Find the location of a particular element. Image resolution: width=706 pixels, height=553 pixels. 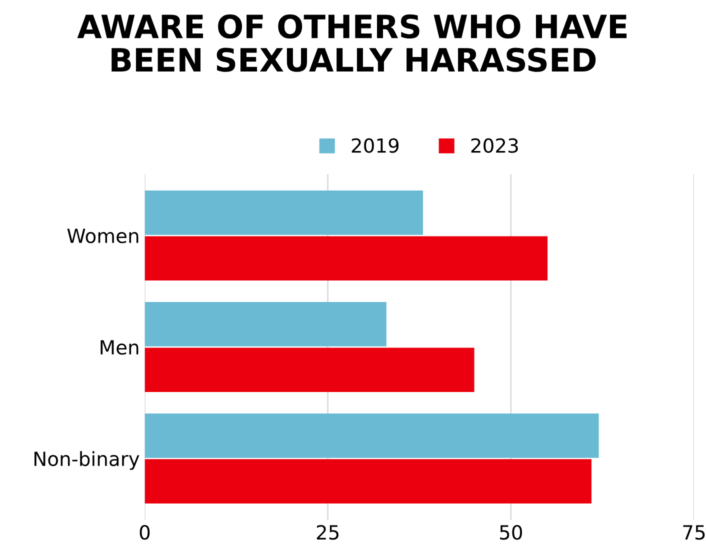

legend-label: 2019 is located at coordinates (375, 145).